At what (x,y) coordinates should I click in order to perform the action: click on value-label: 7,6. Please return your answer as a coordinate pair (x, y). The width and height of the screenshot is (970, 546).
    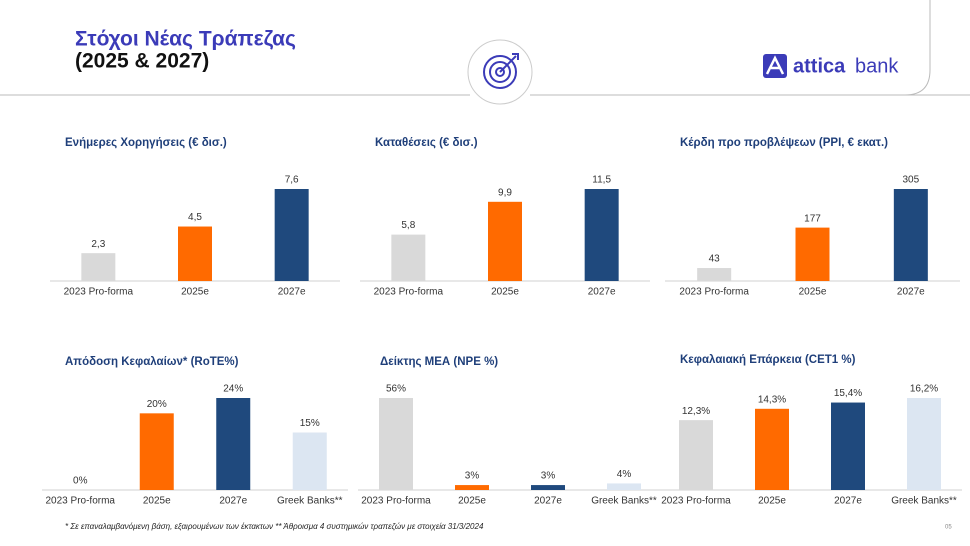
    Looking at the image, I should click on (292, 180).